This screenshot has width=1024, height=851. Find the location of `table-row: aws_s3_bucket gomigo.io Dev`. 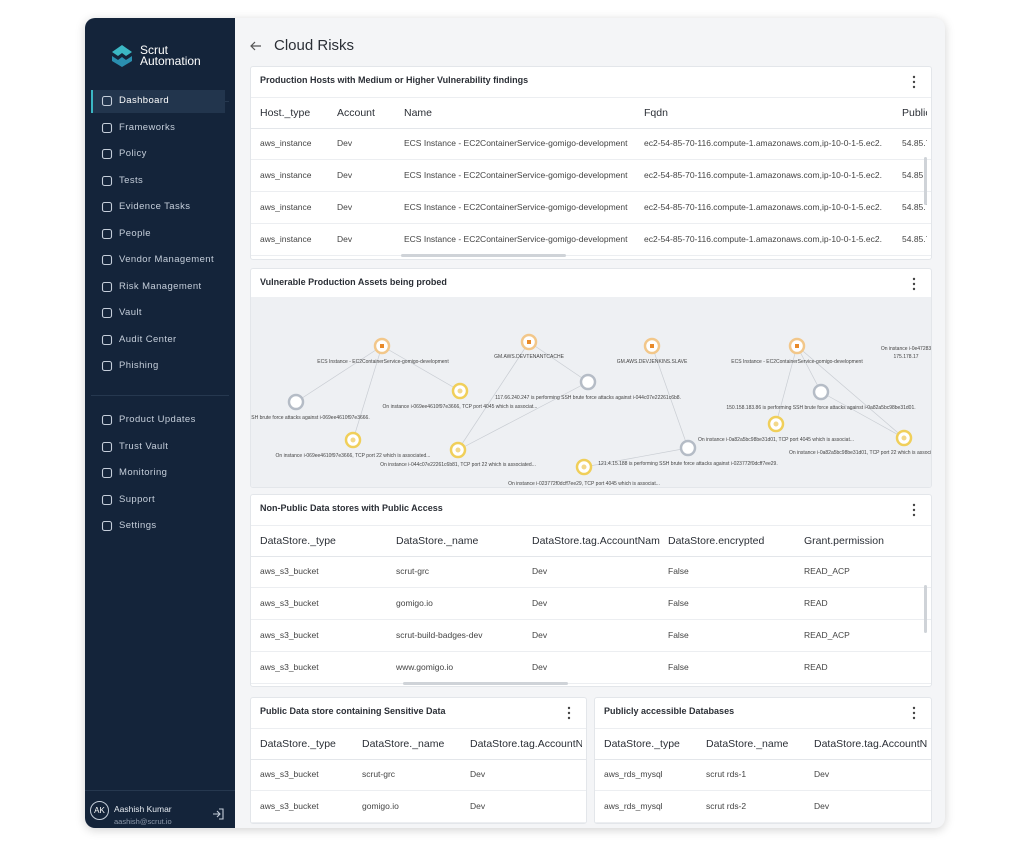

table-row: aws_s3_bucket gomigo.io Dev is located at coordinates (418, 807).